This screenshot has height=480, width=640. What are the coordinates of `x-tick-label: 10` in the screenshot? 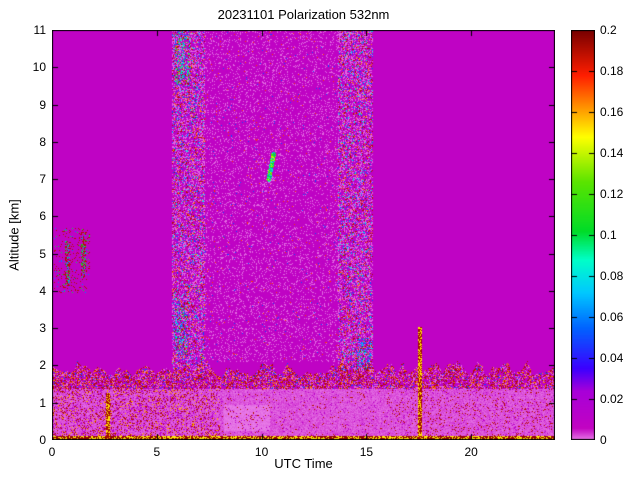 It's located at (261, 452).